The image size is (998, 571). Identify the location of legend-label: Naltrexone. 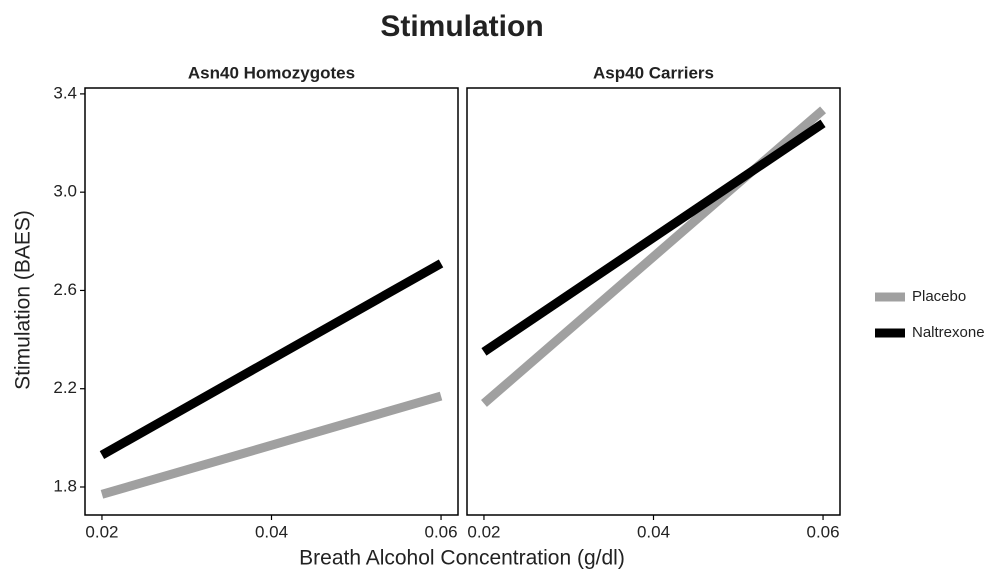
(948, 332).